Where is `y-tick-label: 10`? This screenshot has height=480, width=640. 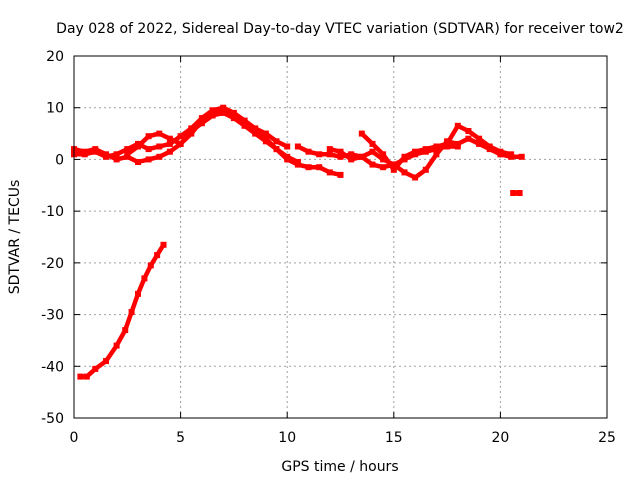
y-tick-label: 10 is located at coordinates (55, 109).